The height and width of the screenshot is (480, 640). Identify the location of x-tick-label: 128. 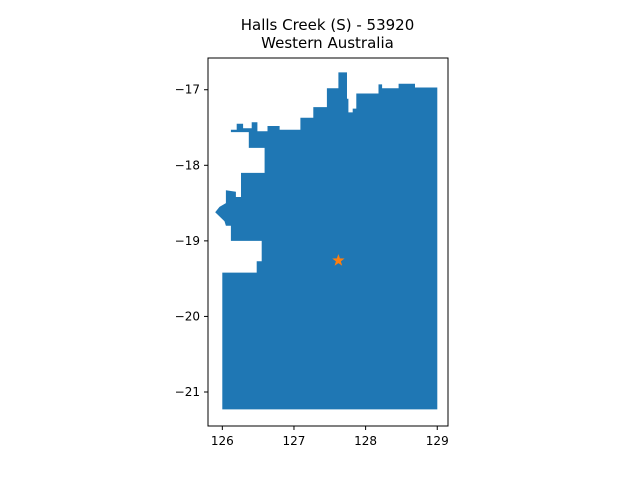
(365, 441).